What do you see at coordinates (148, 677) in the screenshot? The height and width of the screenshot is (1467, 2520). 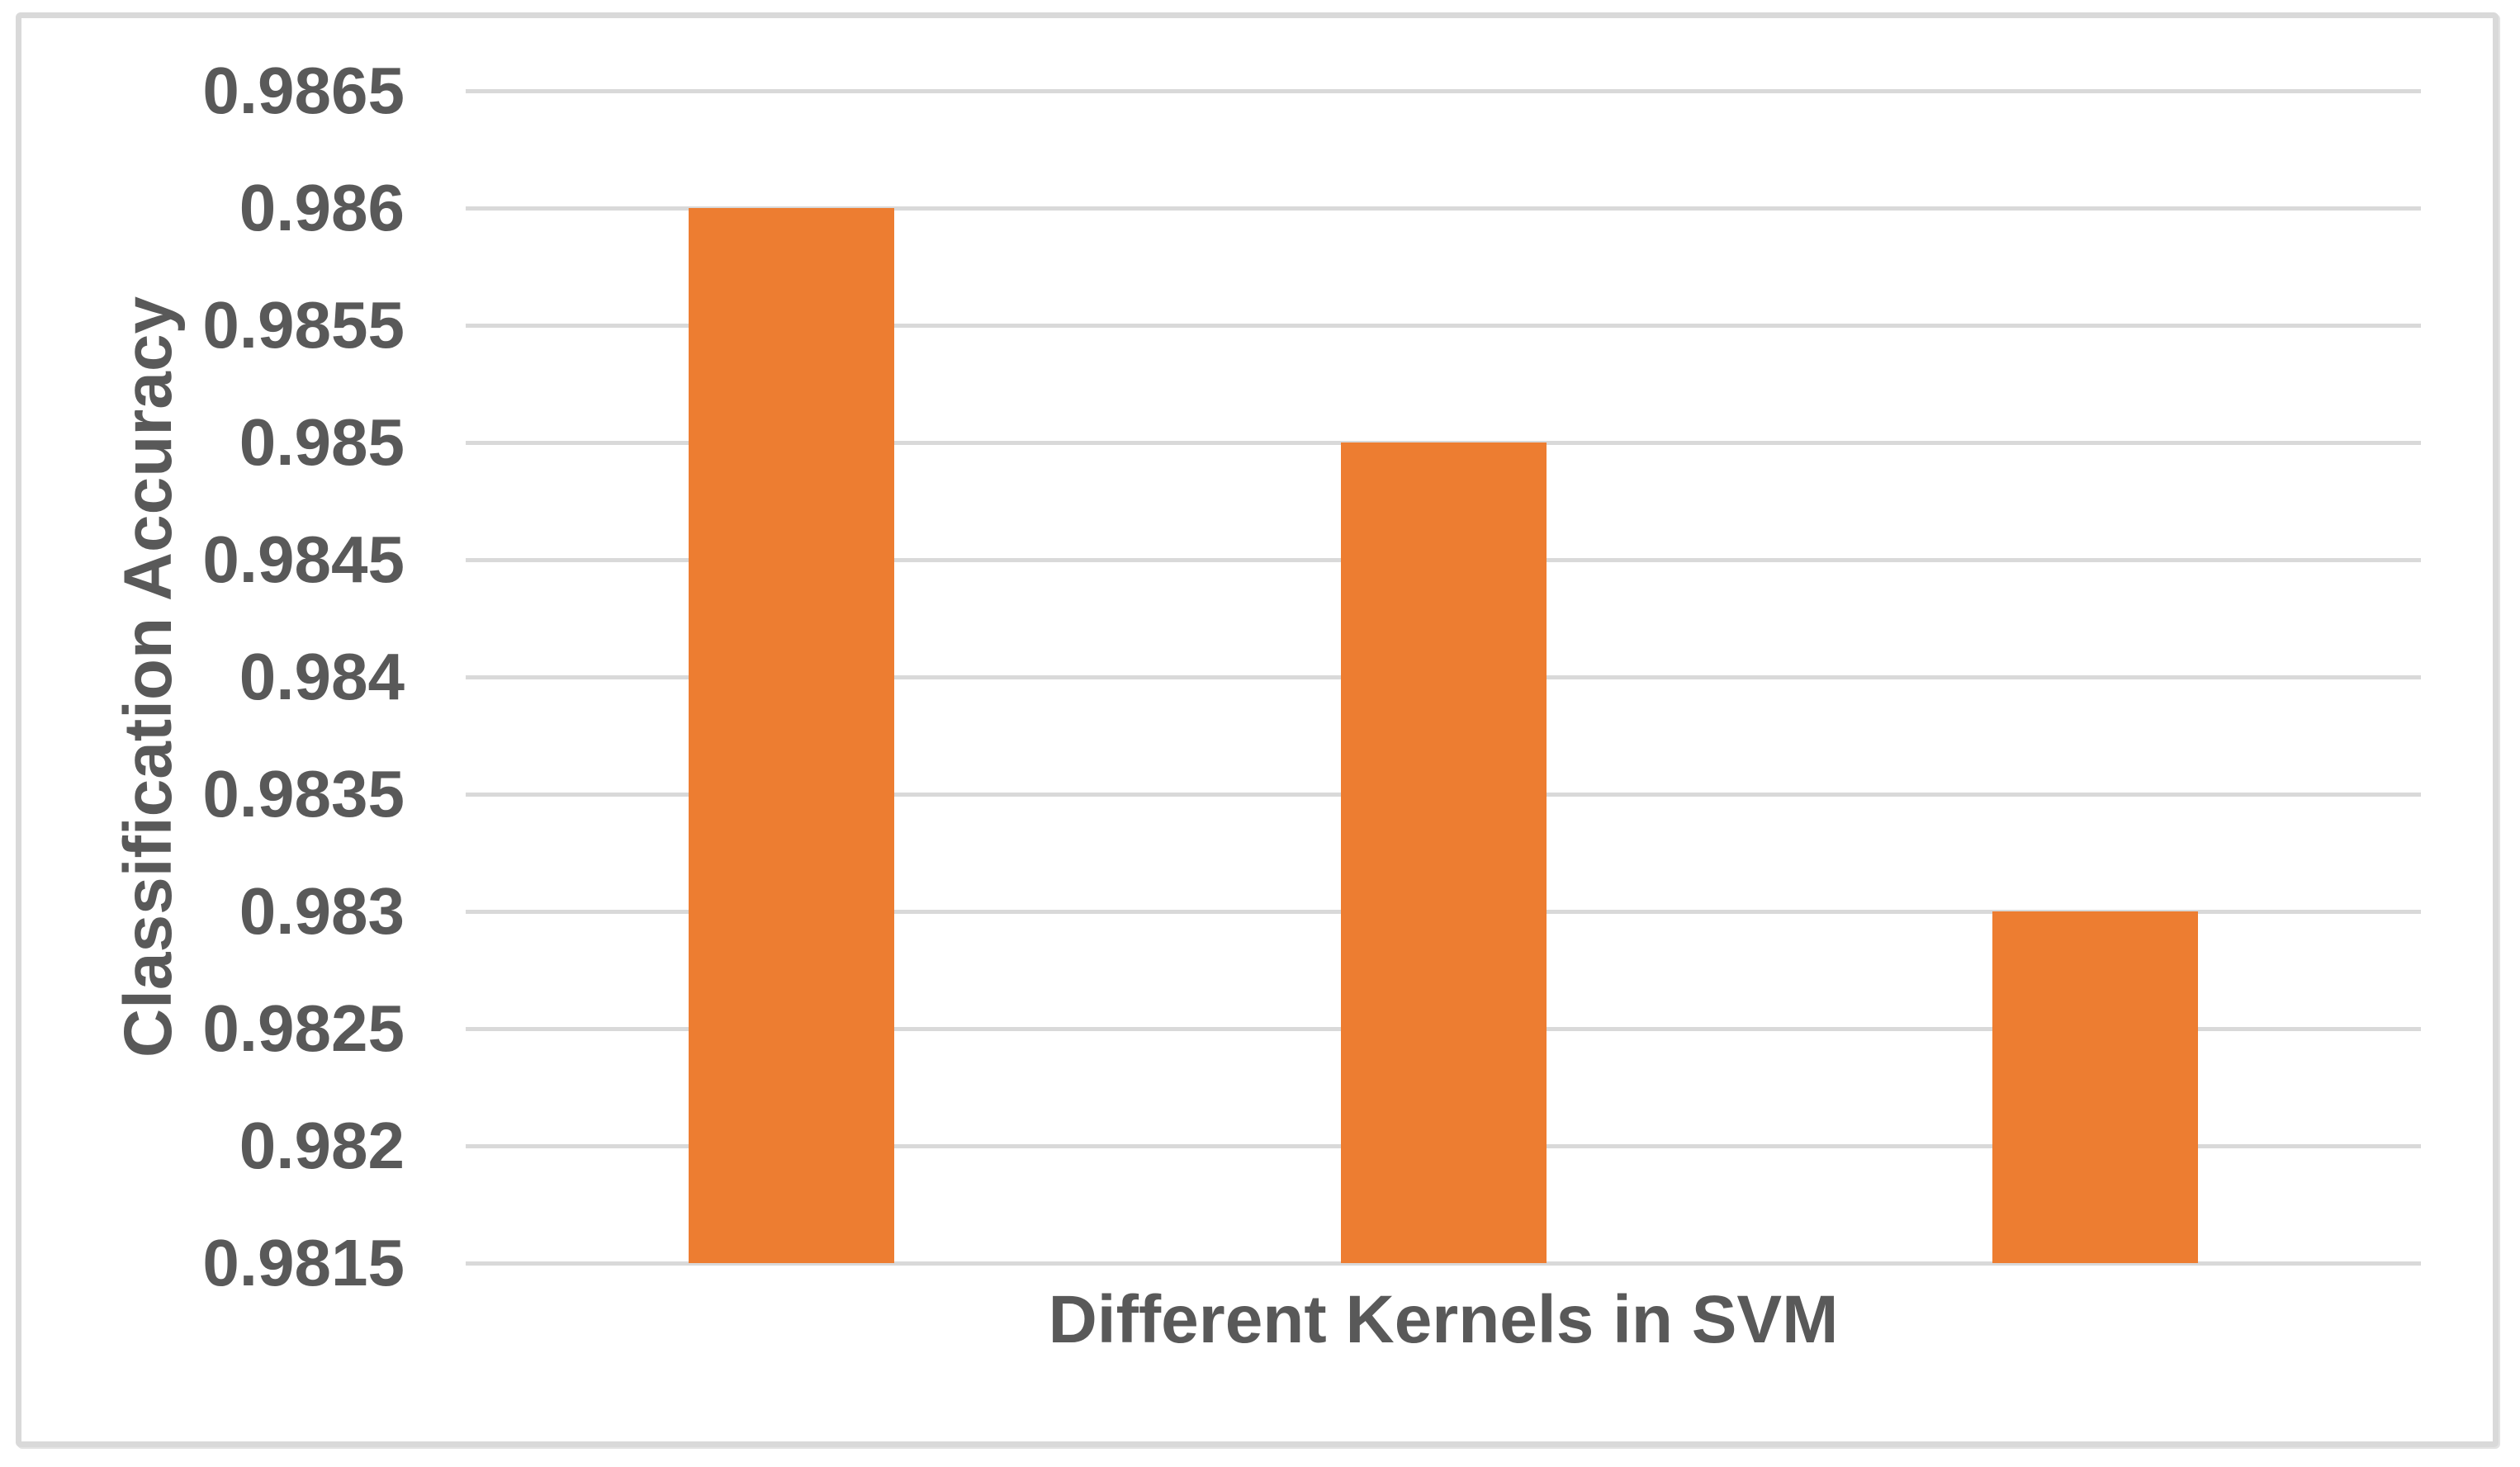 I see `y-axis-title: Classification Accuracy` at bounding box center [148, 677].